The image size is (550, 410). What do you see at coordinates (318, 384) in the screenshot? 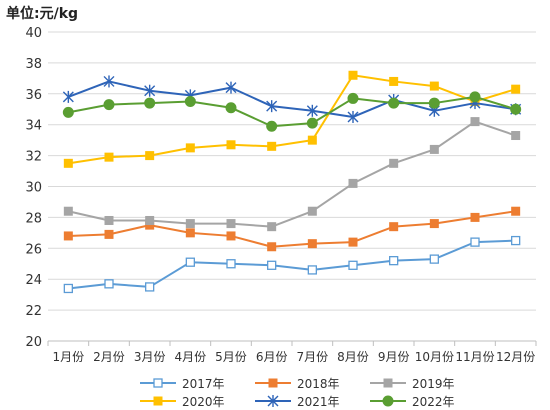
I see `legend-label: 2018年` at bounding box center [318, 384].